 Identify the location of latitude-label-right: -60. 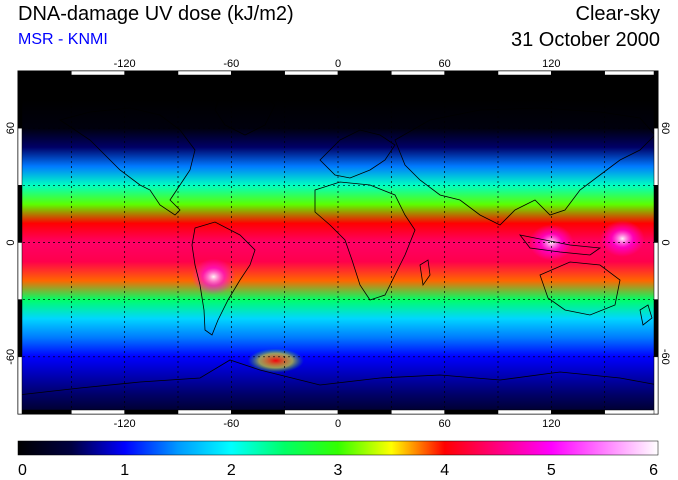
(665, 357).